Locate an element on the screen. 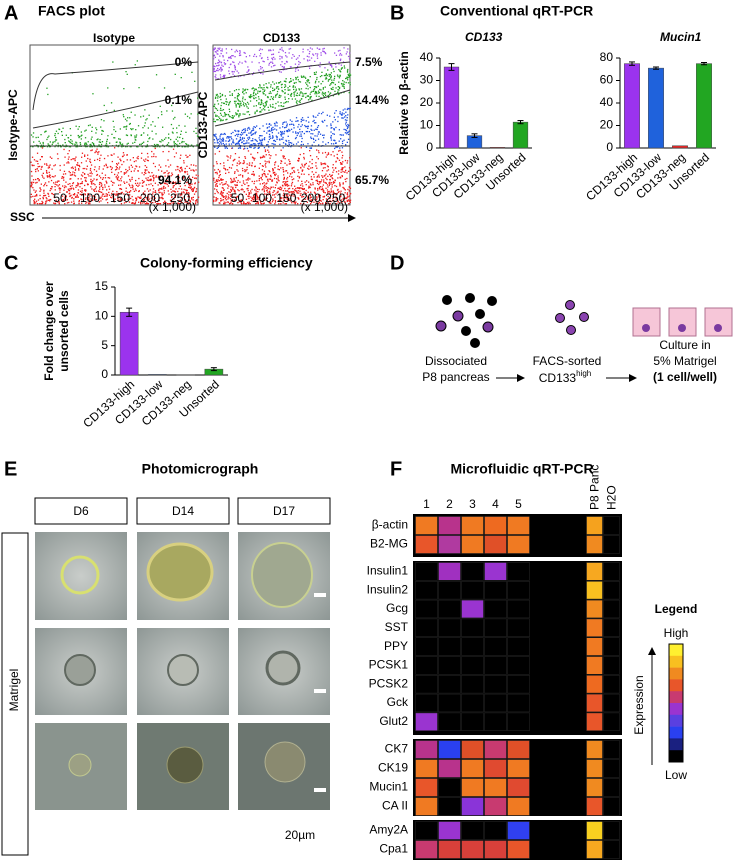 This screenshot has height=862, width=737. y-tick-label: 15 is located at coordinates (102, 286).